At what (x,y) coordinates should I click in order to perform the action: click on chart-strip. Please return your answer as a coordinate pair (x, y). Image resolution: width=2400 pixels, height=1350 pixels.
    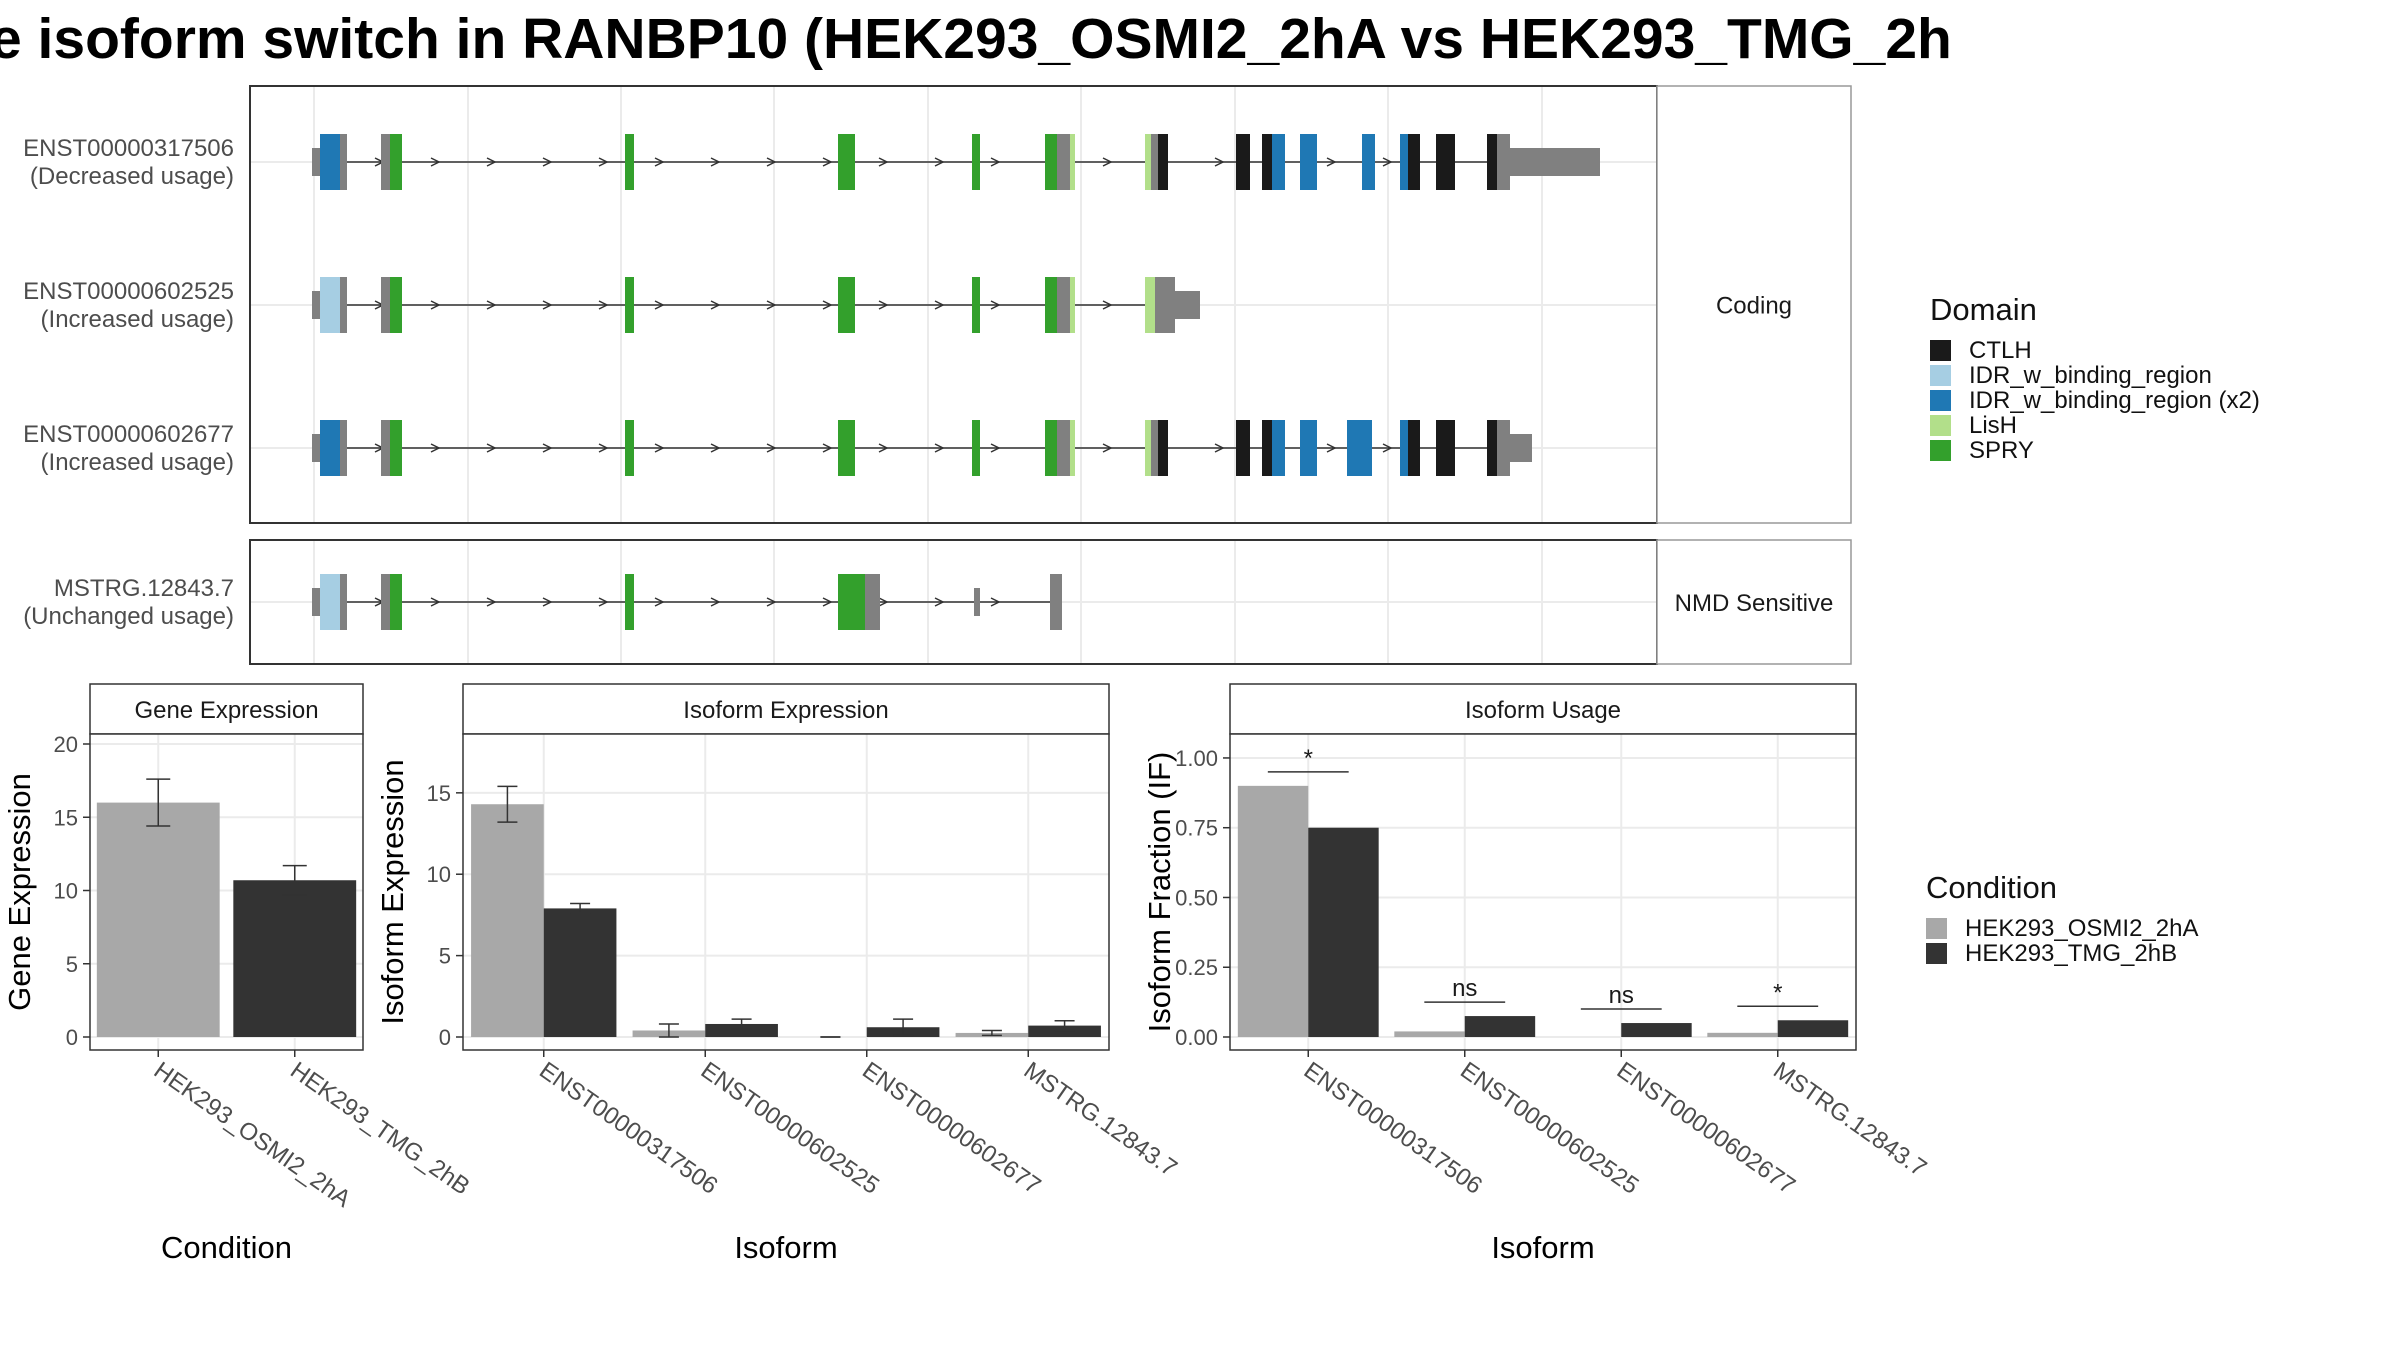
    Looking at the image, I should click on (786, 709).